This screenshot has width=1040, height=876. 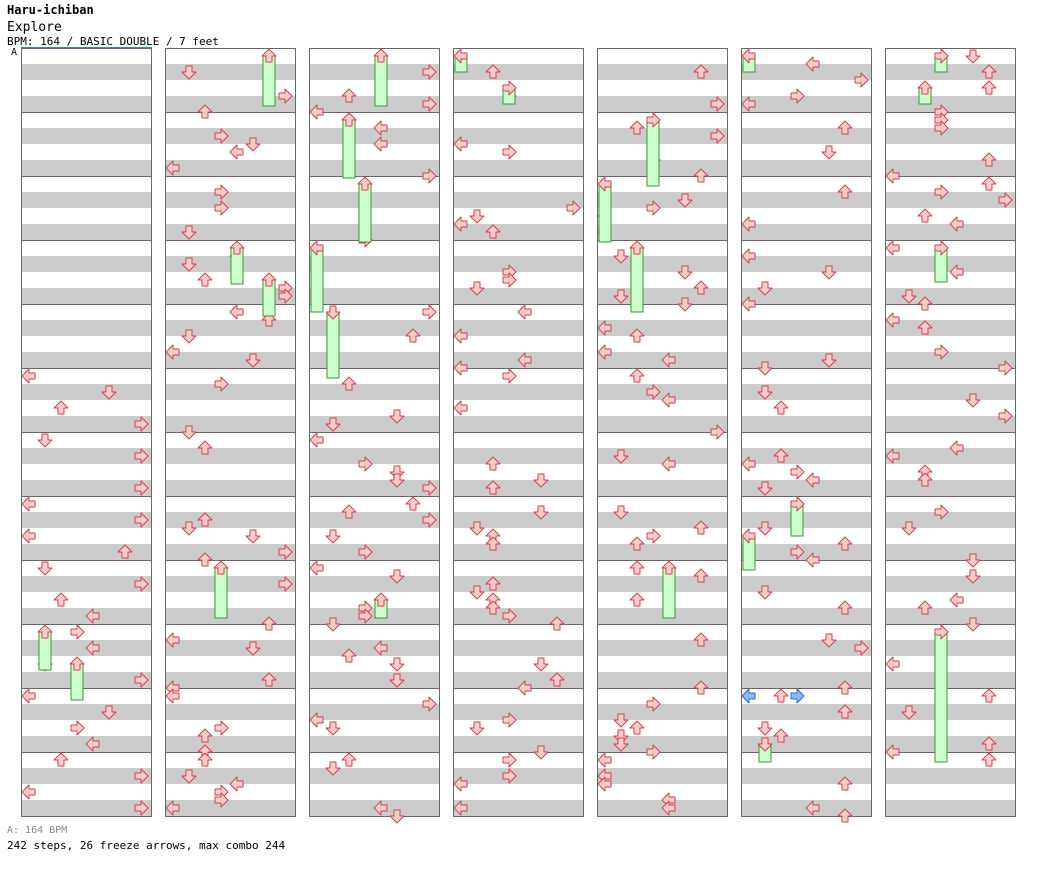 I want to click on measure-frame, so click(x=662, y=784).